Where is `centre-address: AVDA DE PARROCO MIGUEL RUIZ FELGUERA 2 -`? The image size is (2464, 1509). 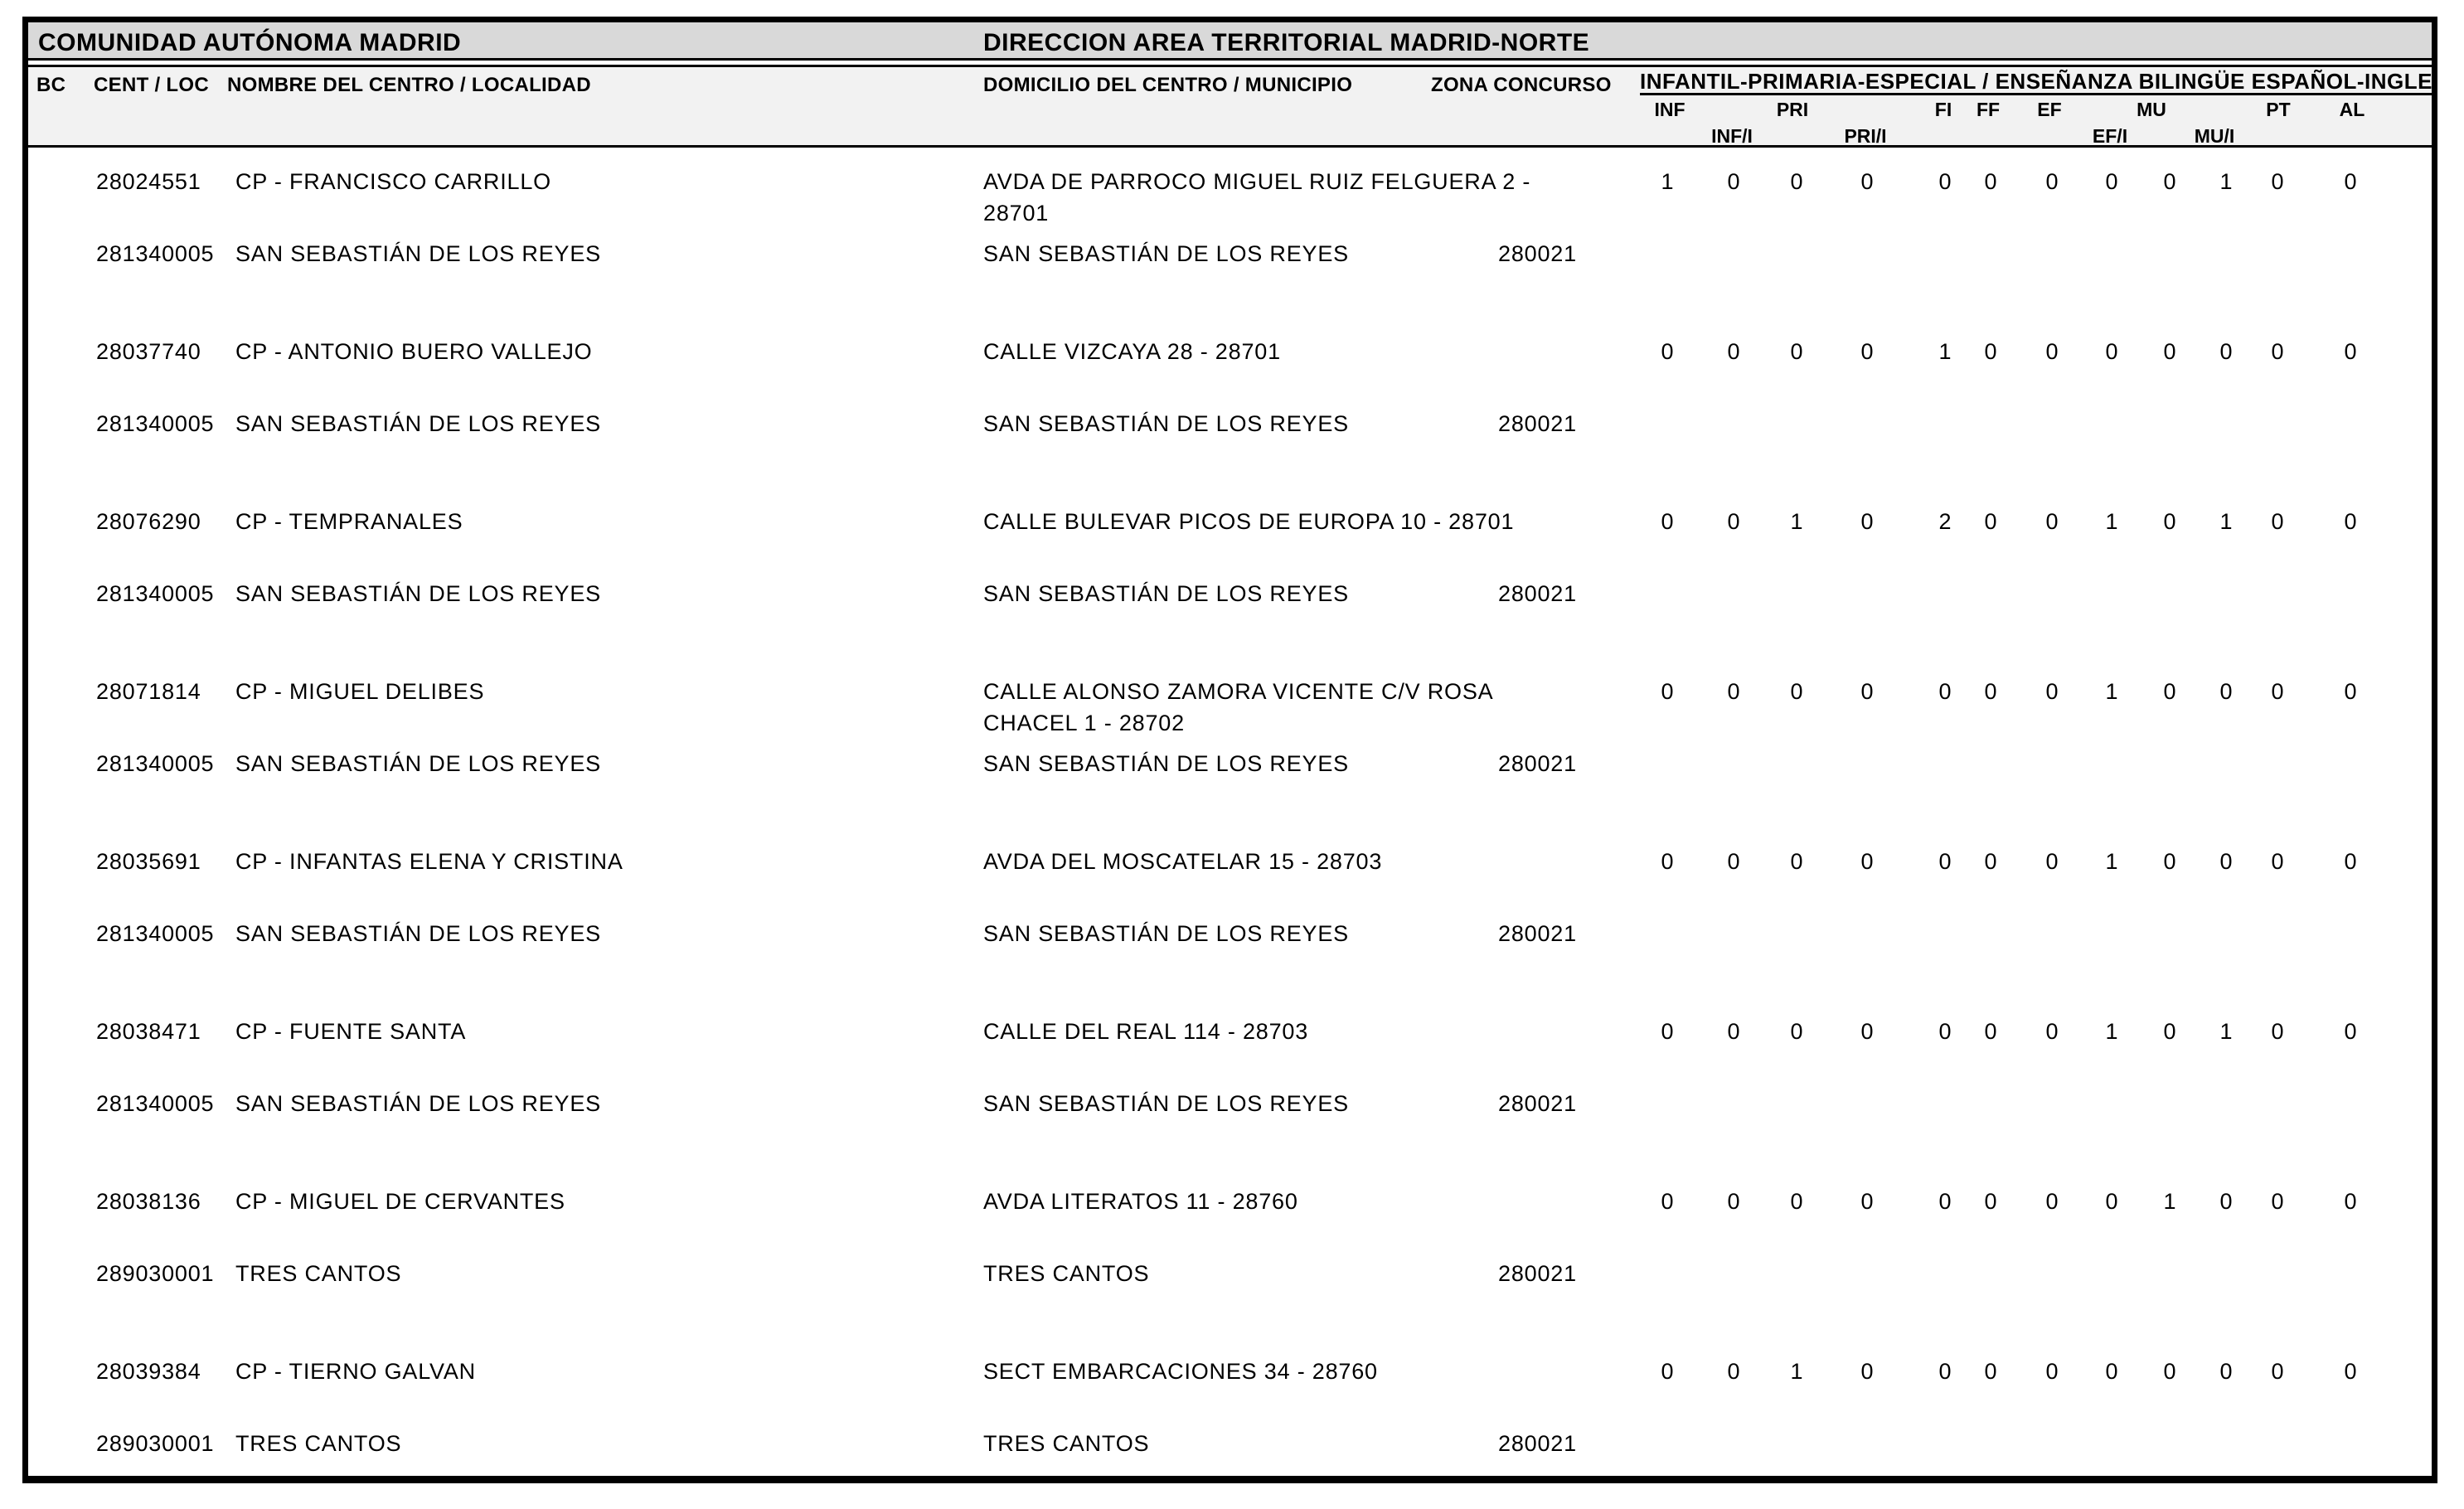
centre-address: AVDA DE PARROCO MIGUEL RUIZ FELGUERA 2 - is located at coordinates (1257, 182).